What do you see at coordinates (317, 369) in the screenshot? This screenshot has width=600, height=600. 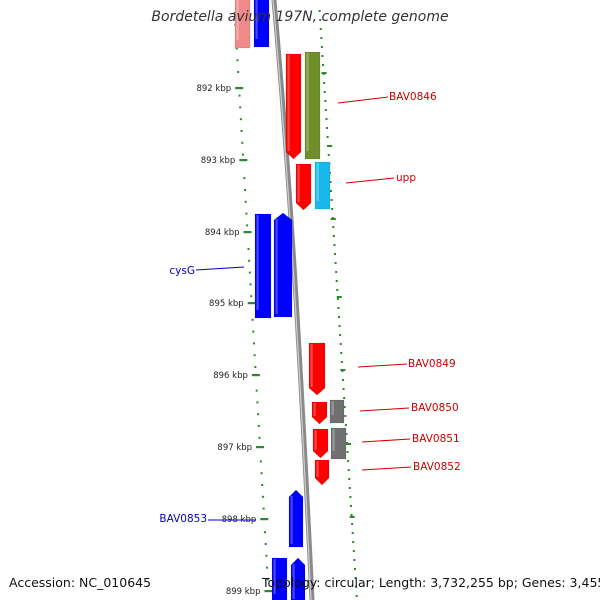 I see `gene-bav0849` at bounding box center [317, 369].